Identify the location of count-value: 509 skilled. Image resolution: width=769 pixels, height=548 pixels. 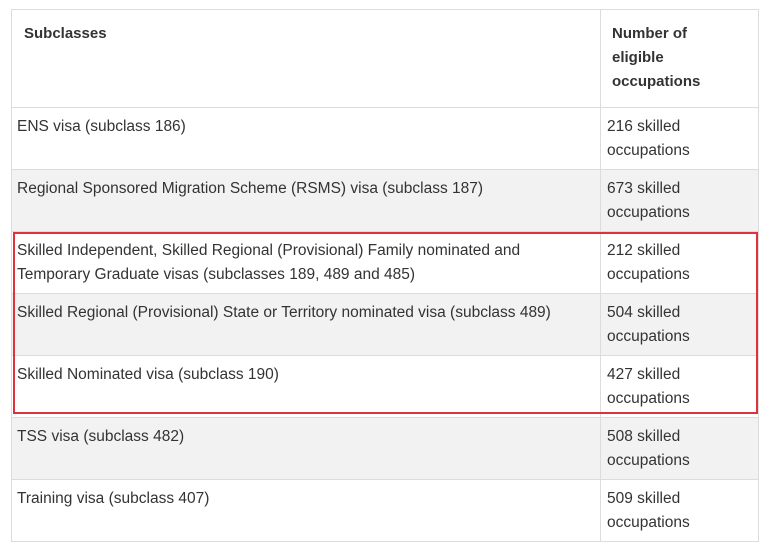
(644, 498).